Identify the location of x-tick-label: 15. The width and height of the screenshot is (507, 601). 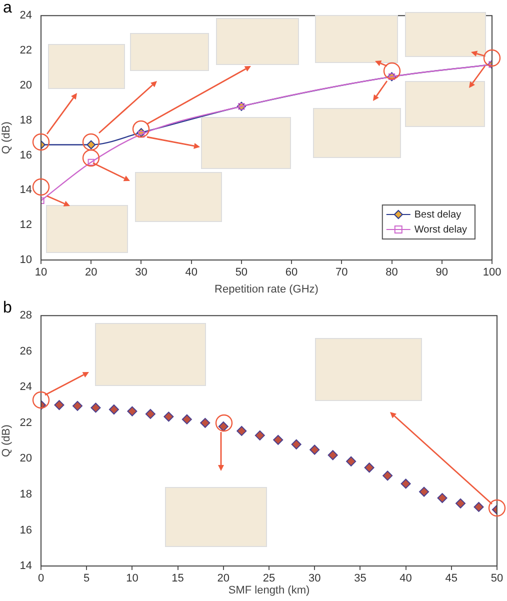
(178, 578).